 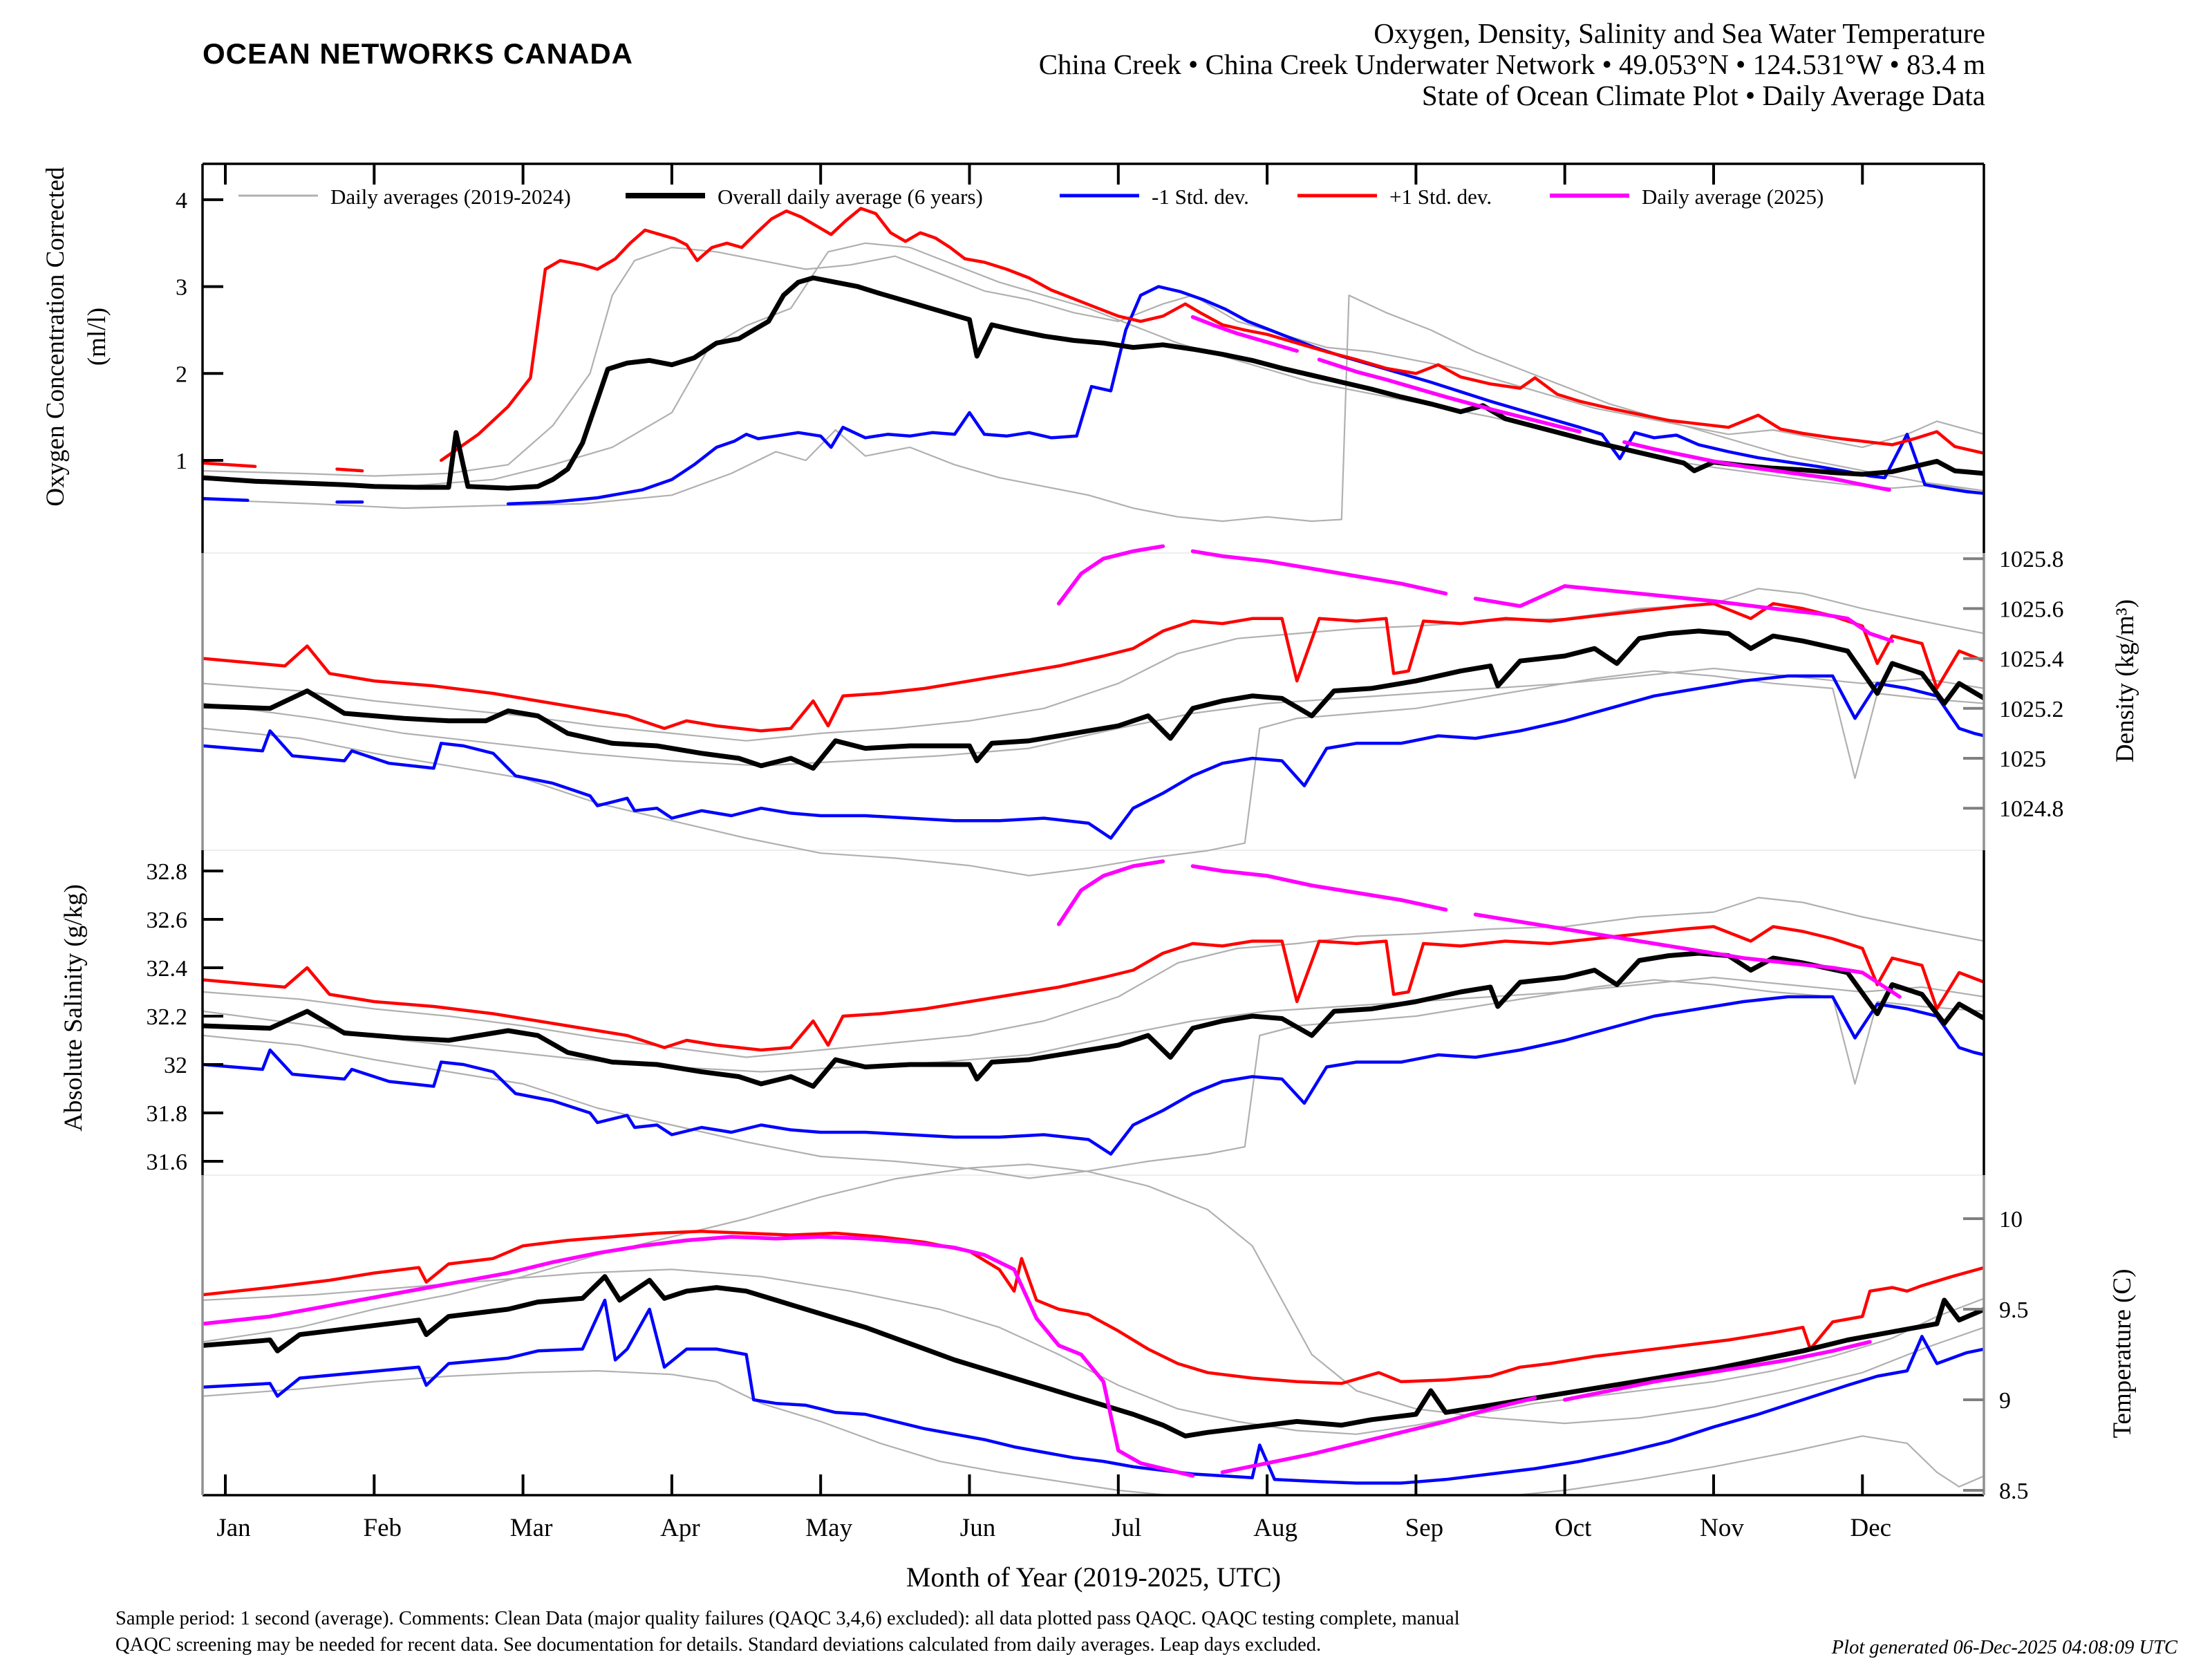 What do you see at coordinates (1573, 1528) in the screenshot?
I see `month-label-oct: Oct` at bounding box center [1573, 1528].